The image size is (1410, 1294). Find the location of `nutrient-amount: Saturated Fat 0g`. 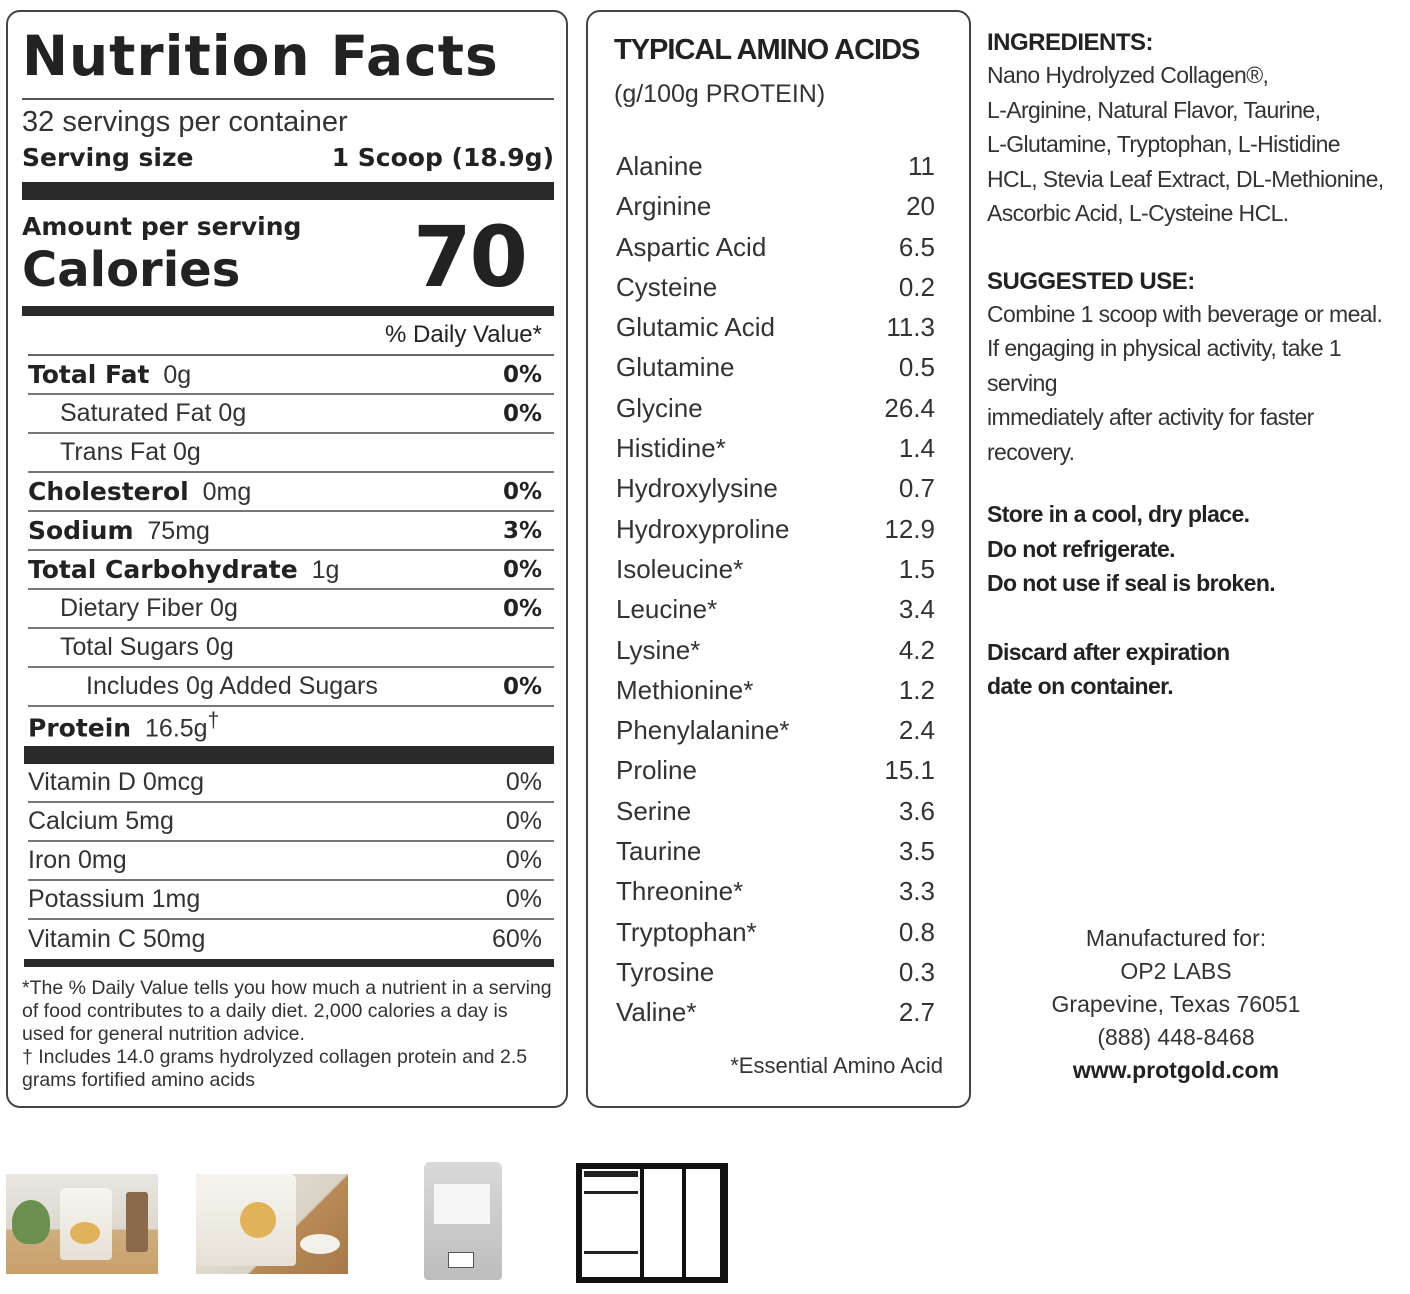

nutrient-amount: Saturated Fat 0g is located at coordinates (153, 413).